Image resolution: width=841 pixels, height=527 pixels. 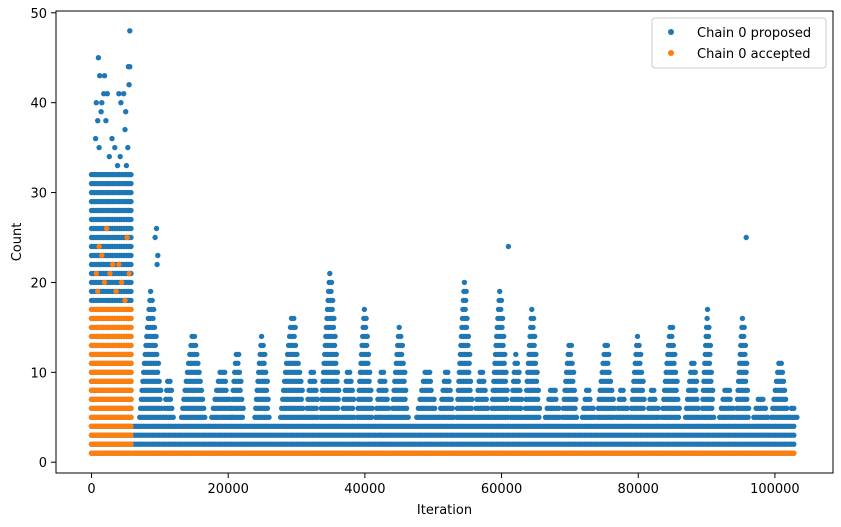 What do you see at coordinates (443, 485) in the screenshot?
I see `x-axis: 0 20000 40000 60000 80000 100000` at bounding box center [443, 485].